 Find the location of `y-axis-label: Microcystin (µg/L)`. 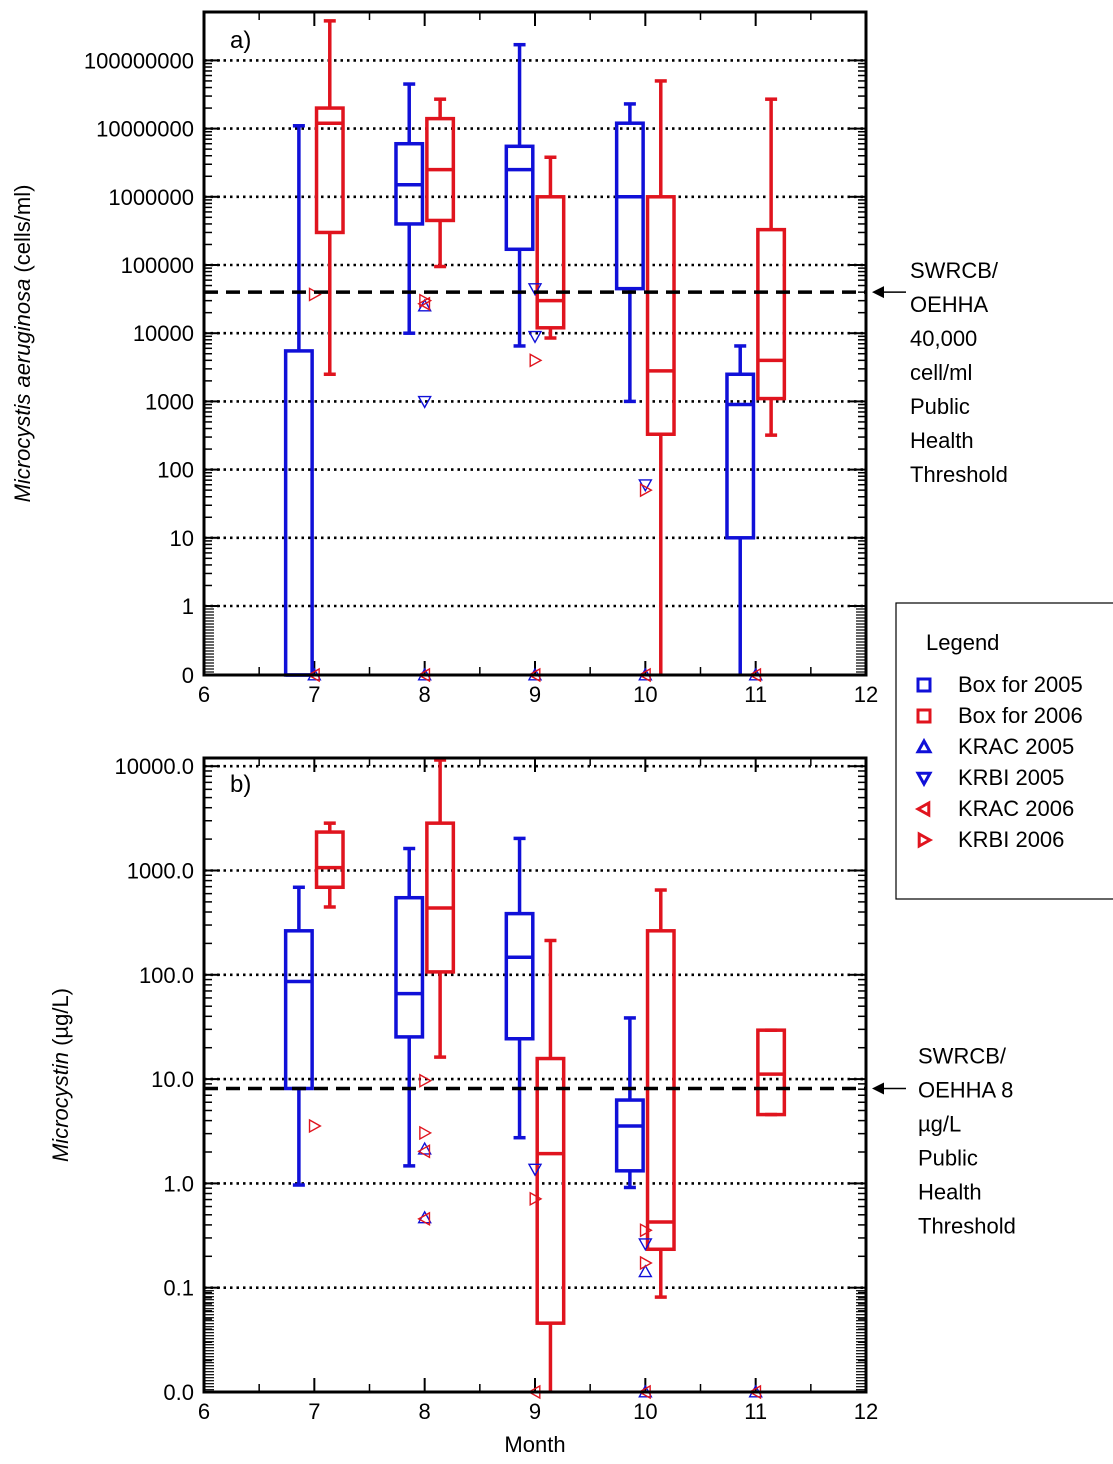

y-axis-label: Microcystin (µg/L) is located at coordinates (60, 1075).